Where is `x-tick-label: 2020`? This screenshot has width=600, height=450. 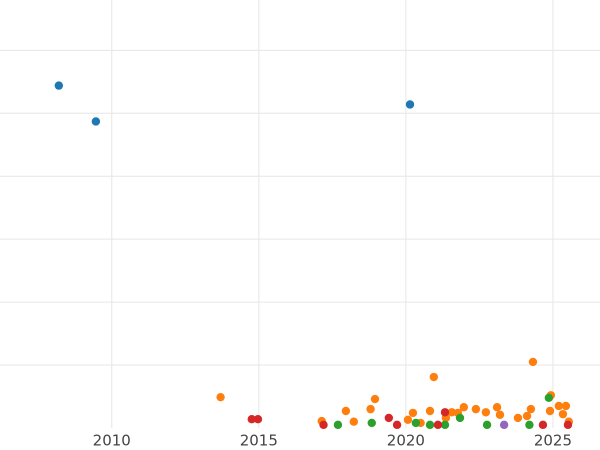
x-tick-label: 2020 is located at coordinates (406, 441).